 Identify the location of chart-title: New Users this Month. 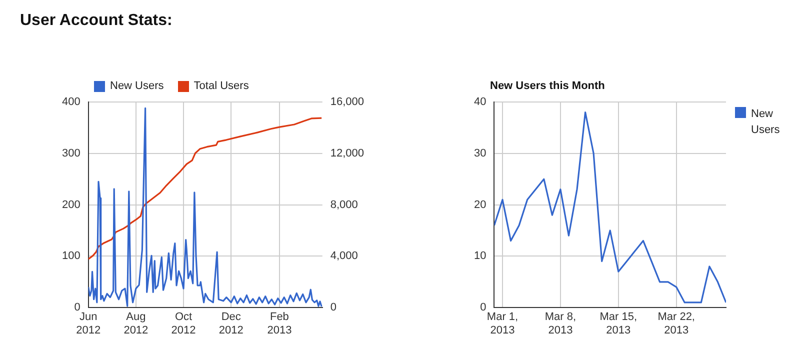
(547, 86).